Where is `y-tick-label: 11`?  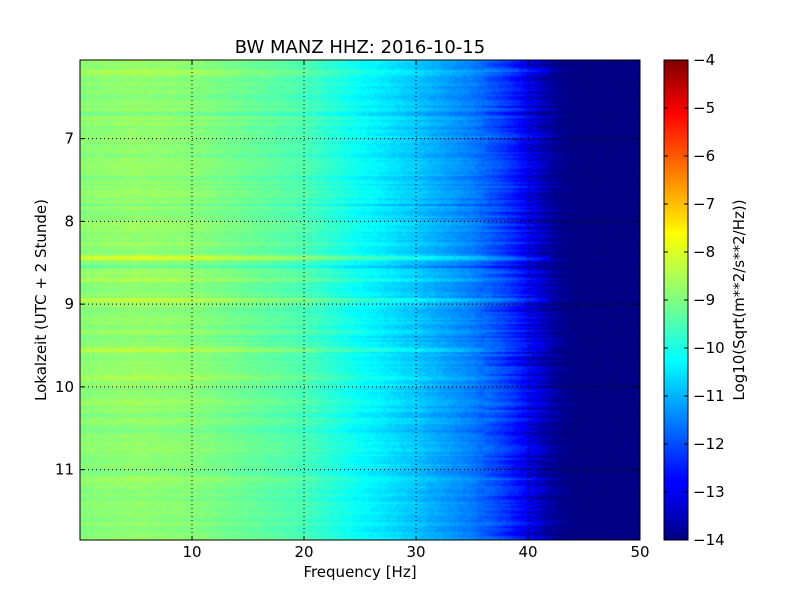 y-tick-label: 11 is located at coordinates (64, 470).